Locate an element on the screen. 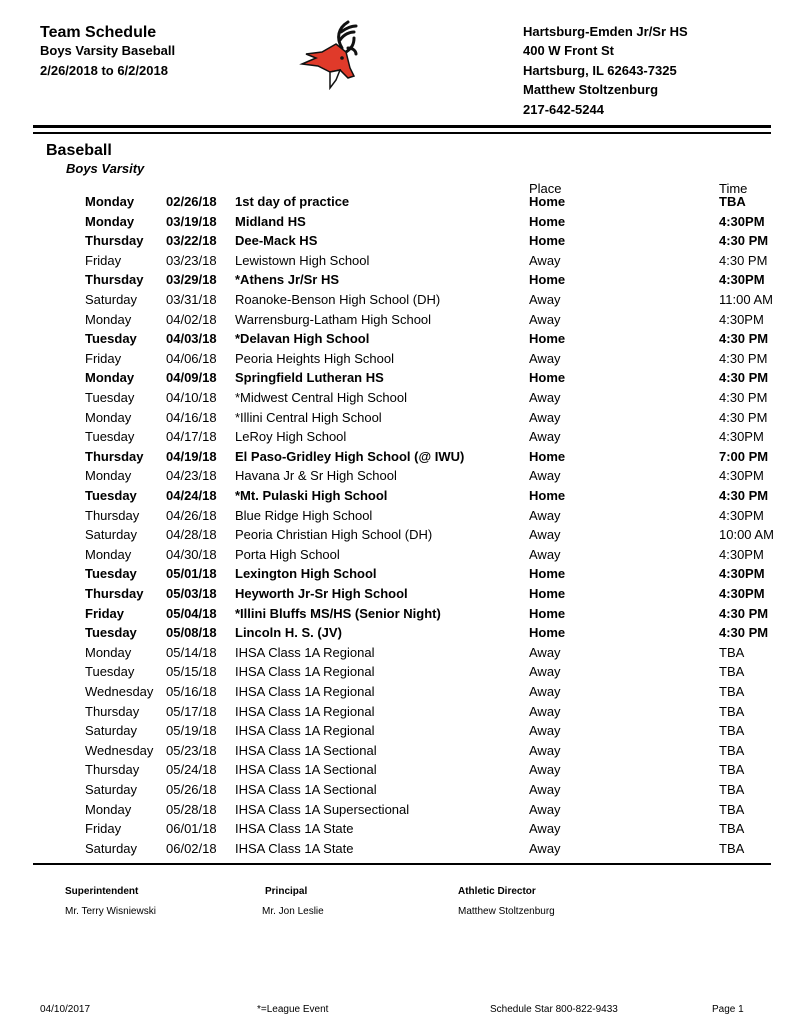  cell-date: 05/08/18 is located at coordinates (191, 633).